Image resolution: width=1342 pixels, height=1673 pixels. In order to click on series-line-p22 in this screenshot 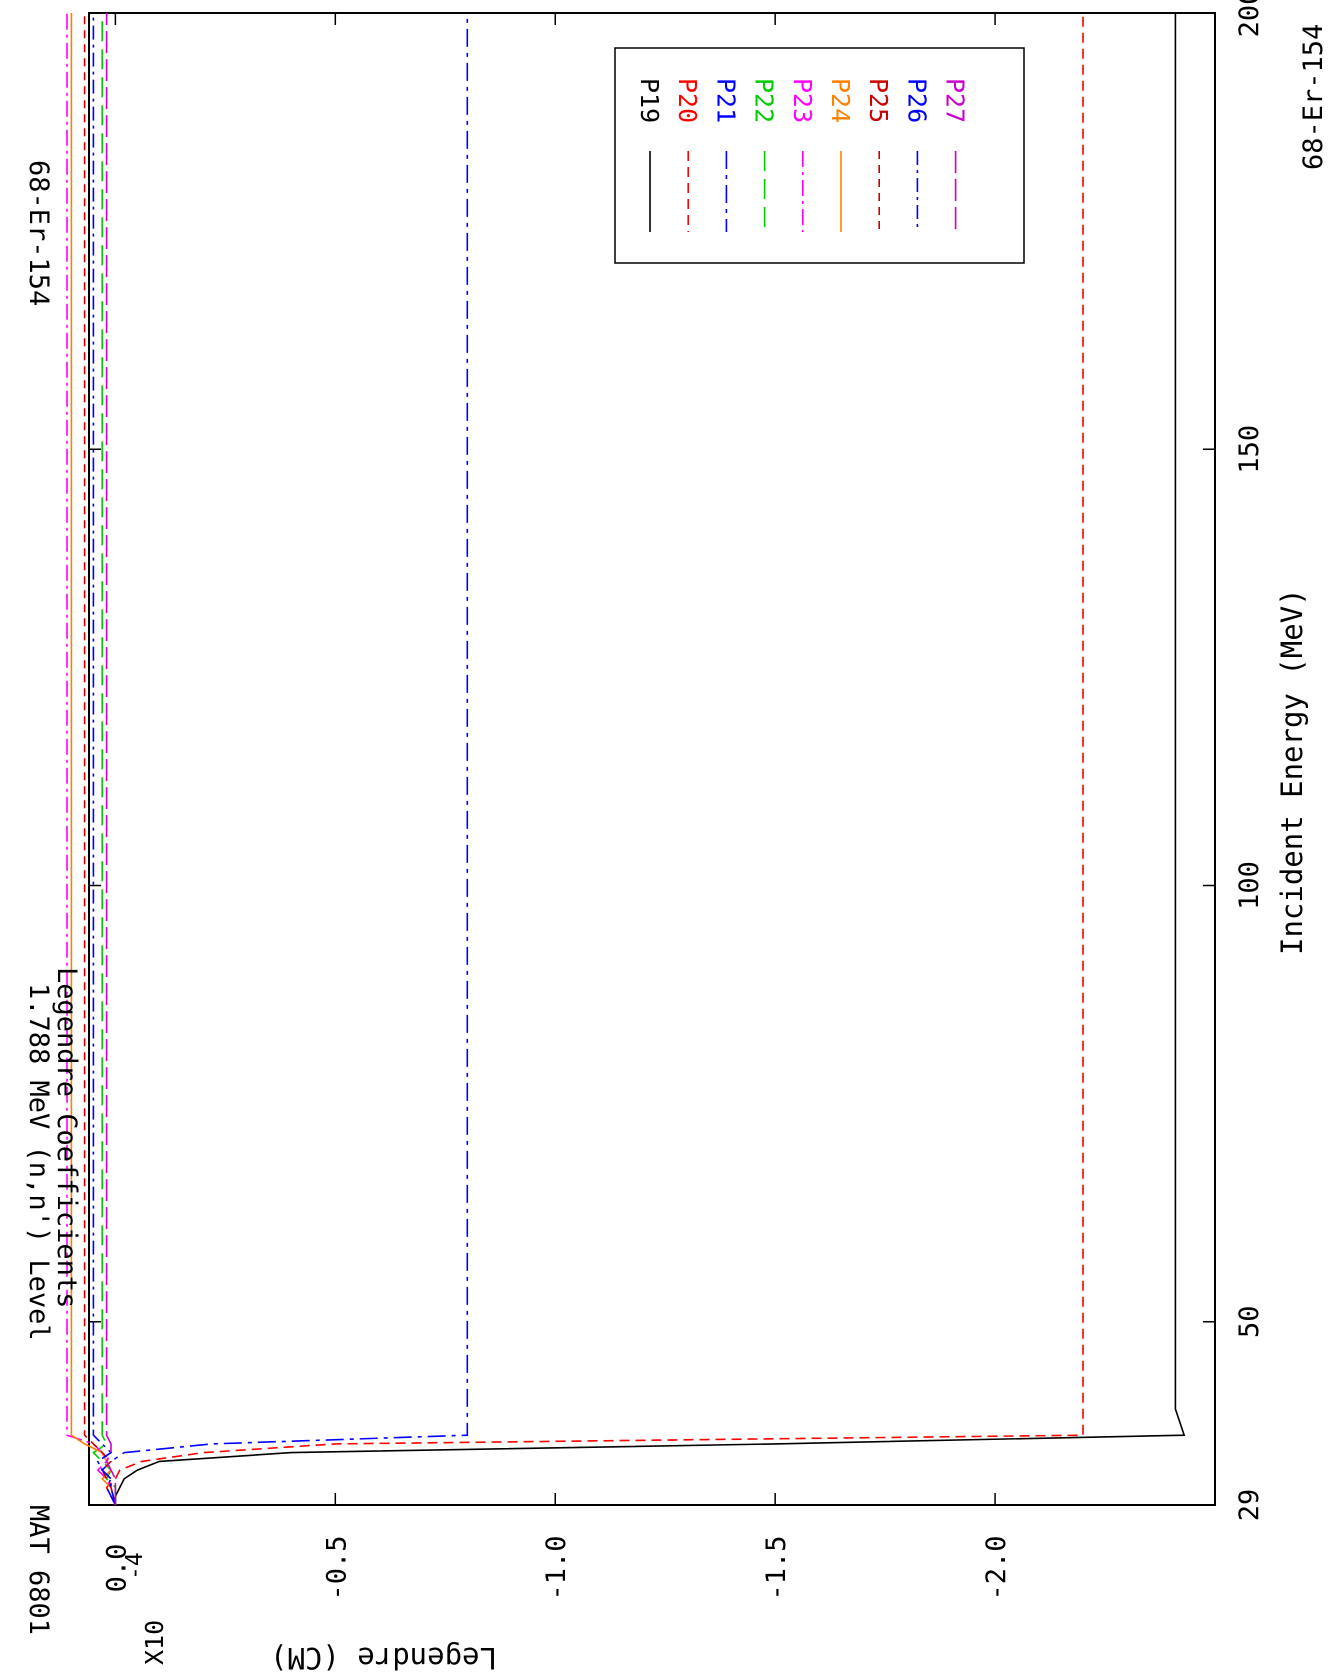, I will do `click(104, 759)`.